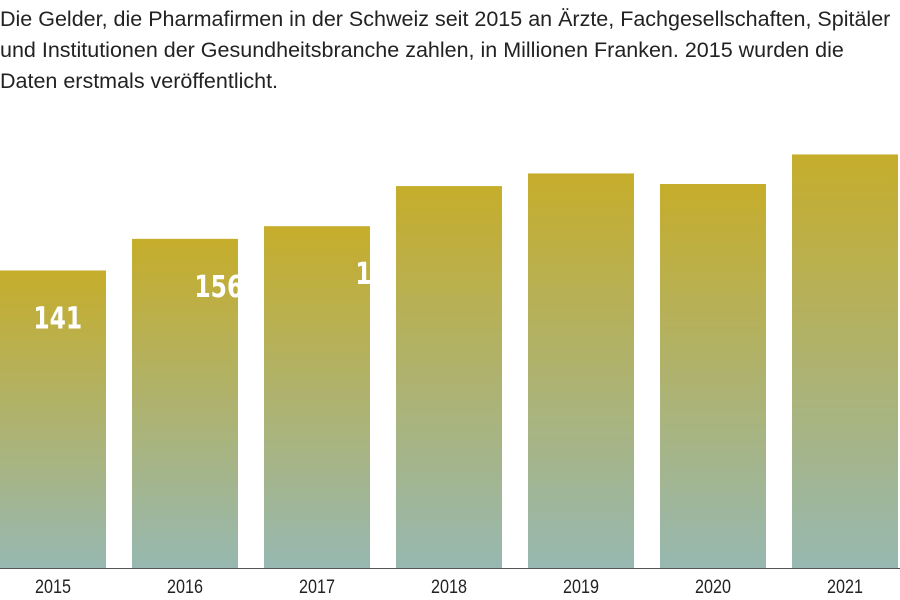 The image size is (900, 600). I want to click on x-tick-label-2018: 2018, so click(449, 587).